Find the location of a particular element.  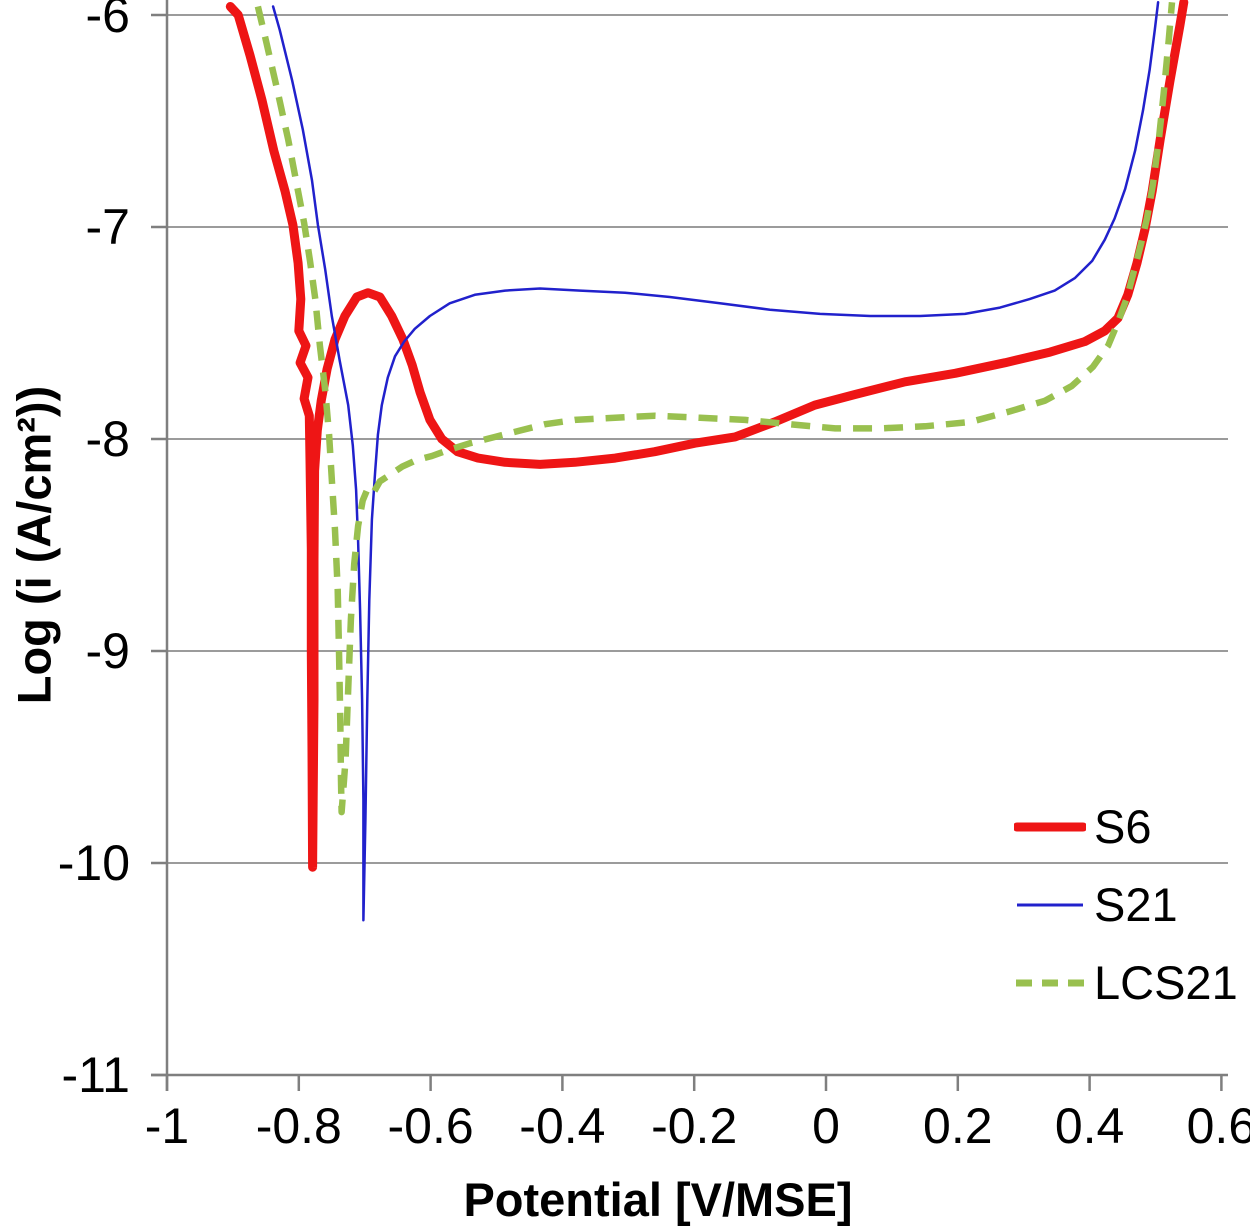

x-tick-label-0.6: 0.6 is located at coordinates (1218, 1126).